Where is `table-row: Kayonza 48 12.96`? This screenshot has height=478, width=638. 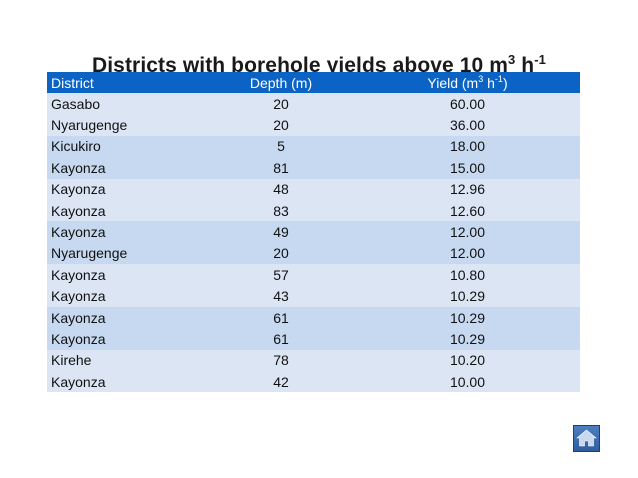 table-row: Kayonza 48 12.96 is located at coordinates (313, 189).